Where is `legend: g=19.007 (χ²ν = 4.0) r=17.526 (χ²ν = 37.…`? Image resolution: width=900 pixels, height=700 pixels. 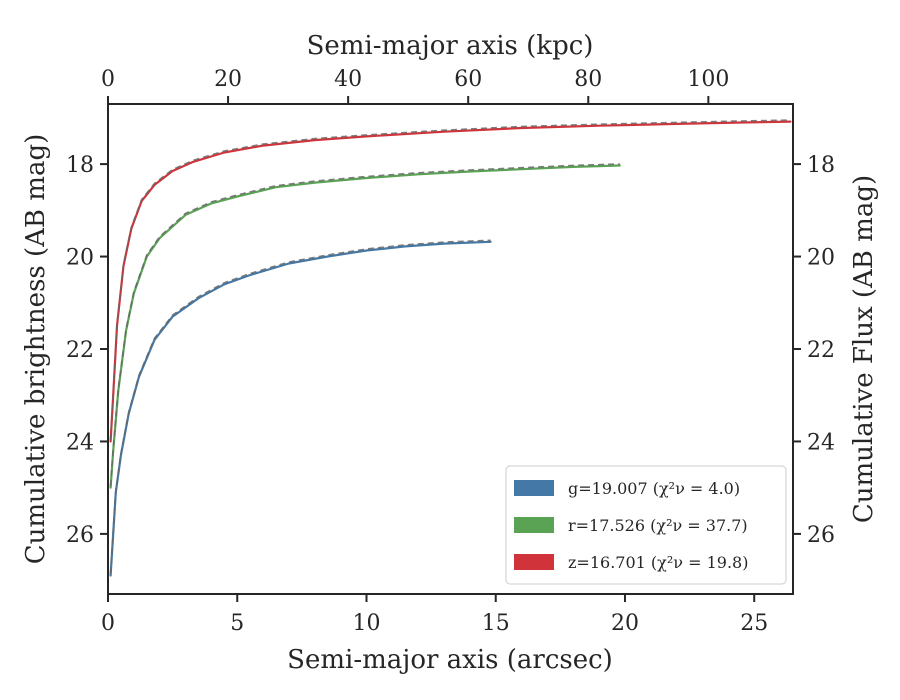 legend: g=19.007 (χ²ν = 4.0) r=17.526 (χ²ν = 37.… is located at coordinates (646, 525).